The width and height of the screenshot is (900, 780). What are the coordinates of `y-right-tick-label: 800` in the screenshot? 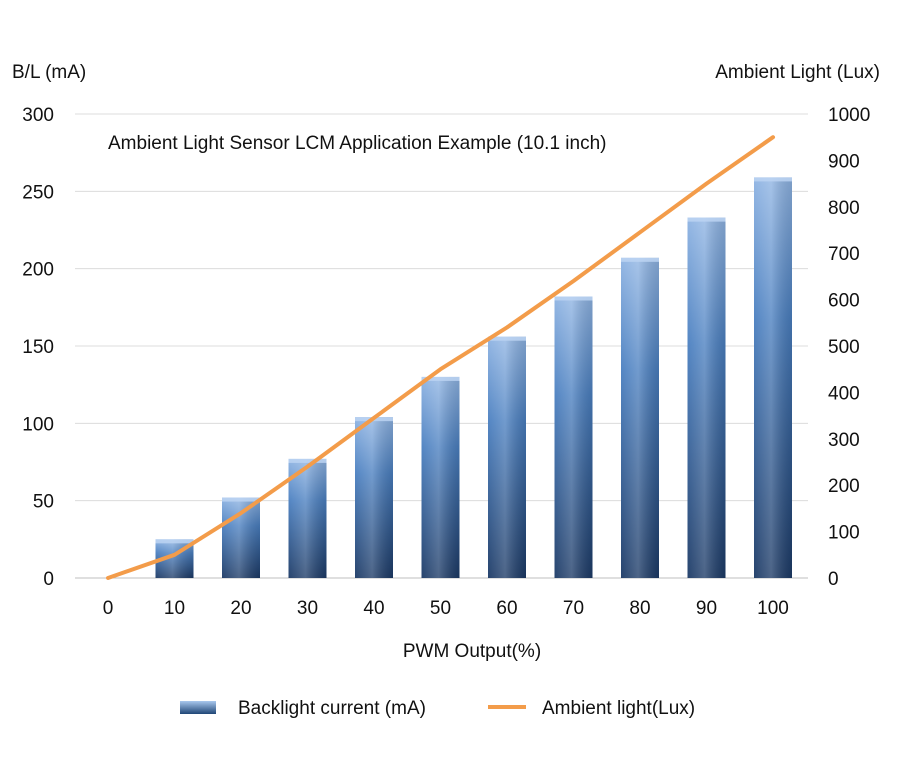 It's located at (844, 208).